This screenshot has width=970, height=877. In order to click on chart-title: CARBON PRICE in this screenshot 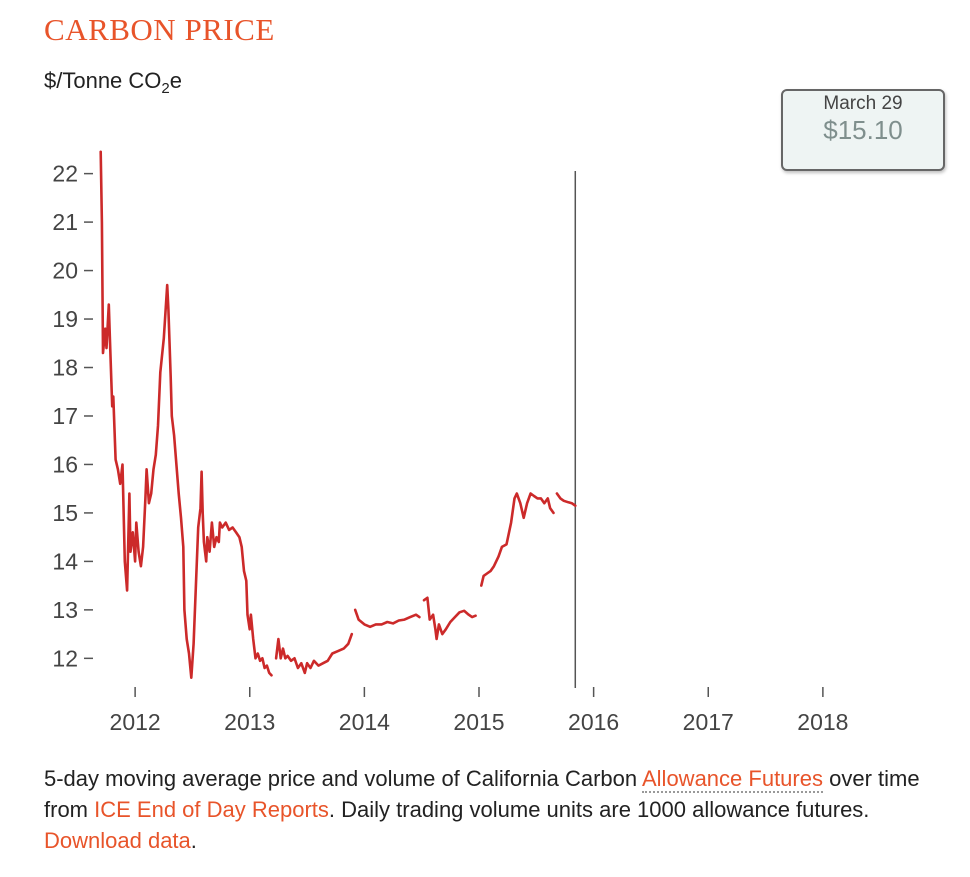, I will do `click(159, 29)`.